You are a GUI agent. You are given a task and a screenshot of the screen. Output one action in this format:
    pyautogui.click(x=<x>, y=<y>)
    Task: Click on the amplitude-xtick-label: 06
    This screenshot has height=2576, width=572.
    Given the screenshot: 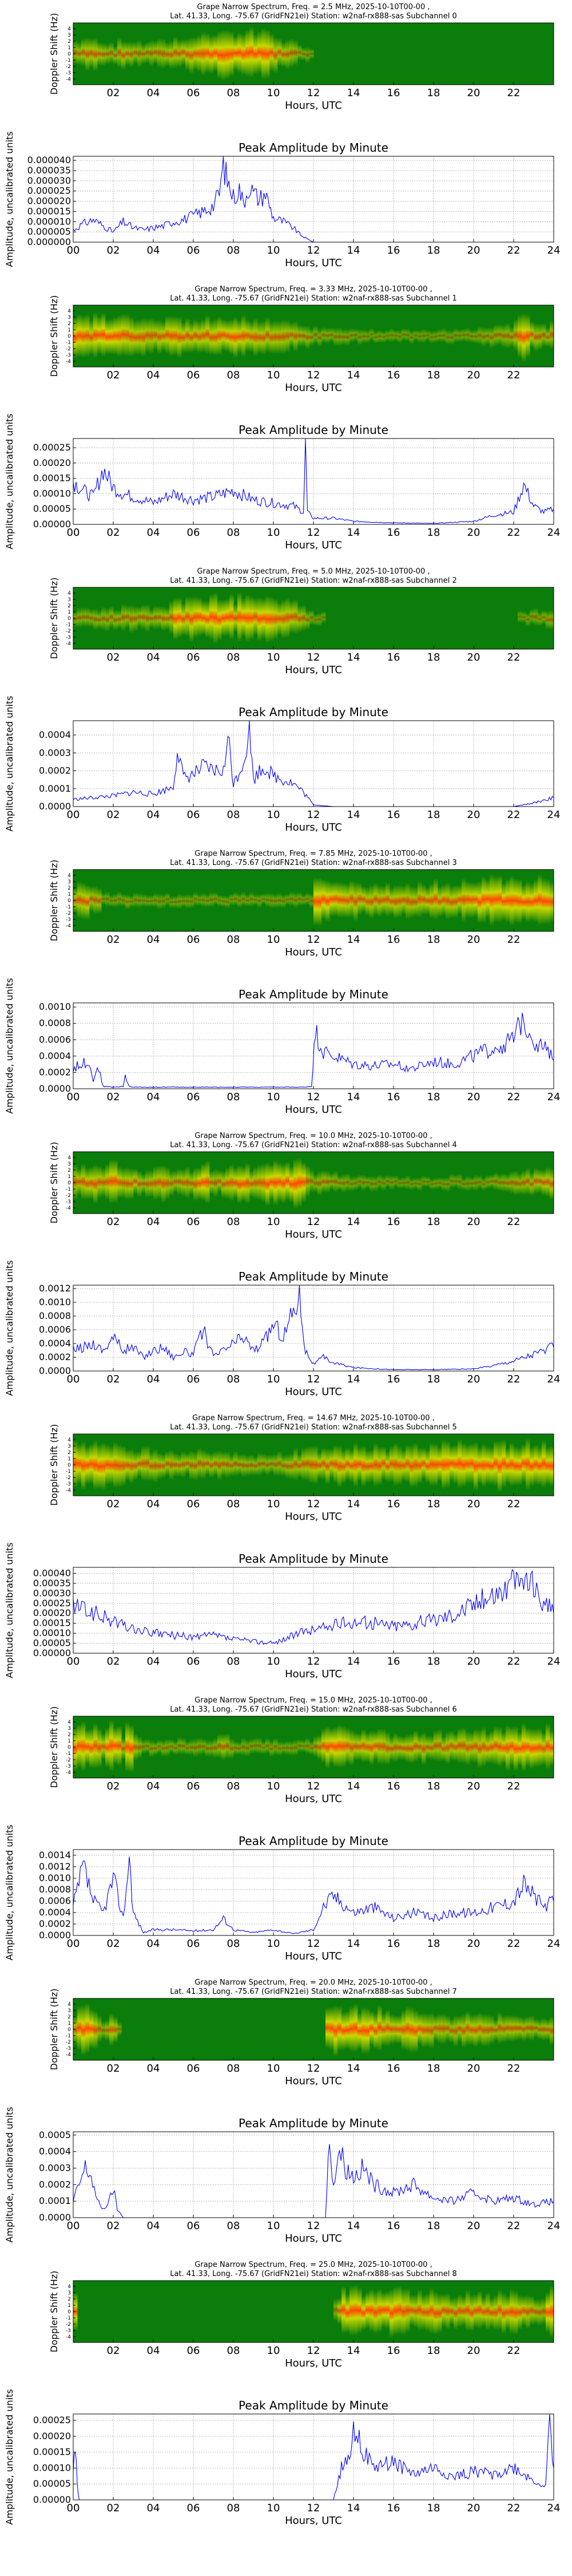 What is the action you would take?
    pyautogui.click(x=193, y=250)
    